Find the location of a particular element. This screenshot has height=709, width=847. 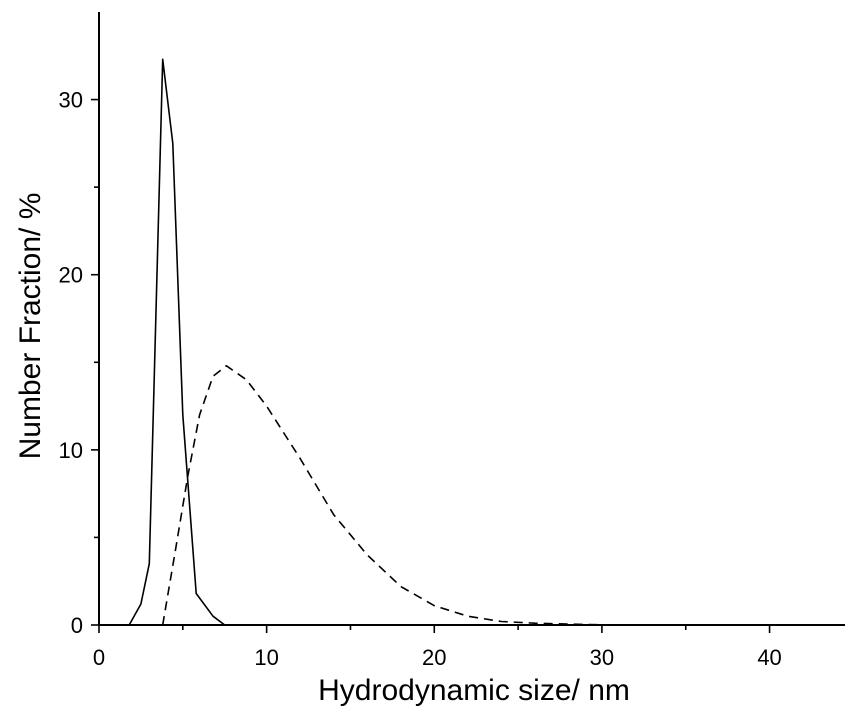

y-tick-label: 20 is located at coordinates (71, 275).